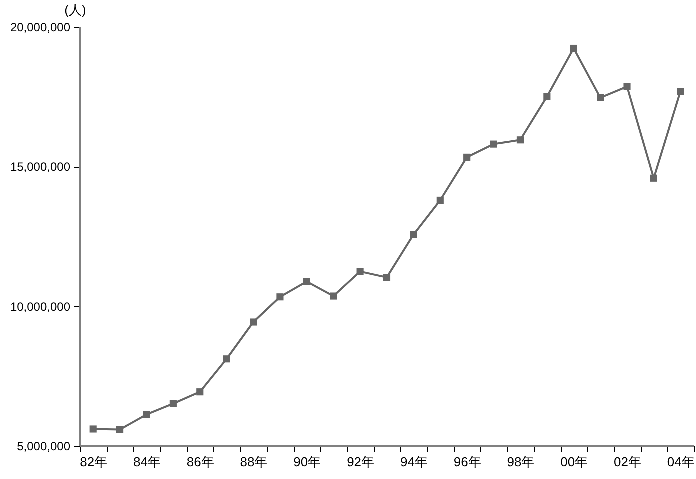  Describe the element at coordinates (628, 462) in the screenshot. I see `x-tick-label: 02年` at that location.